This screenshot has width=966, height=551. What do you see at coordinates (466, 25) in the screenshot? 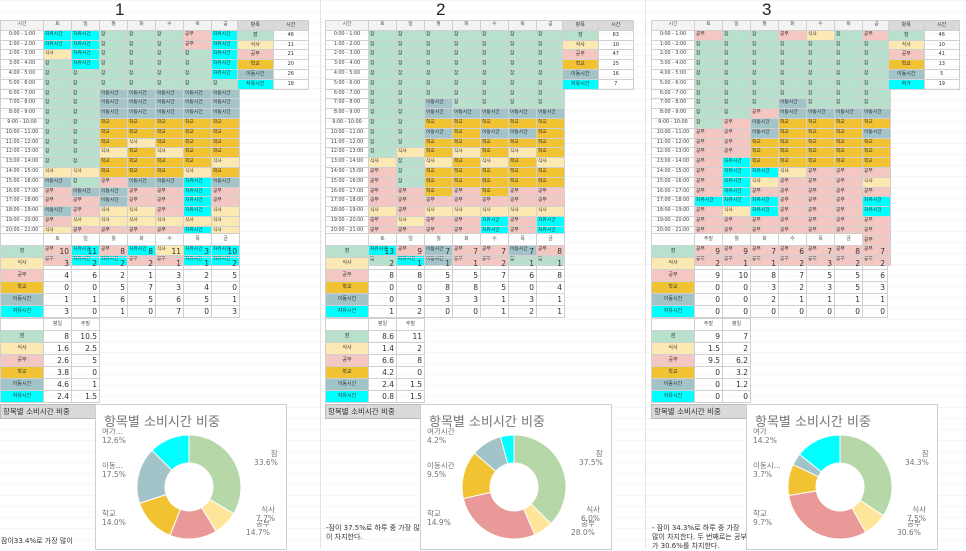
I see `schedule-header-cell: 화` at bounding box center [466, 25].